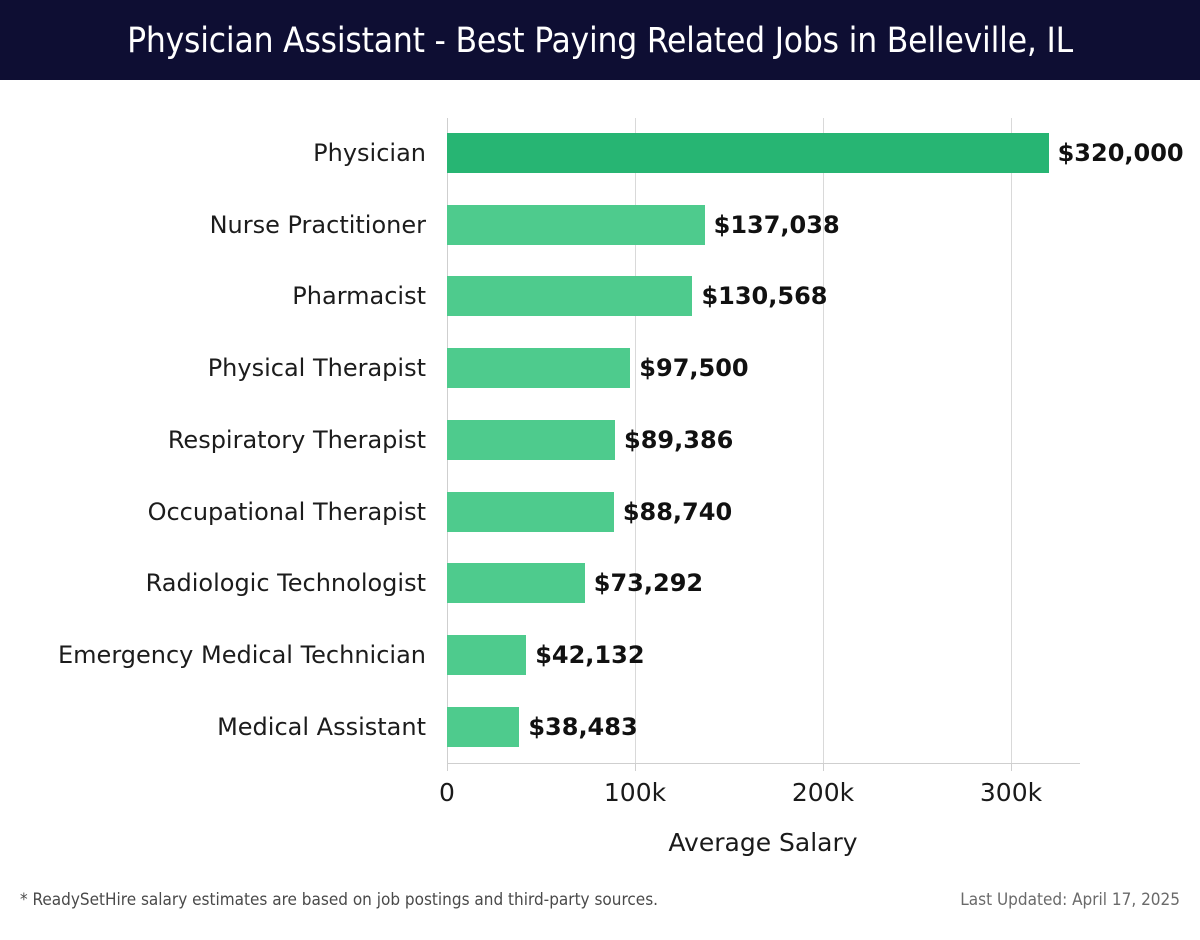  I want to click on category-label: Pharmacist, so click(359, 296).